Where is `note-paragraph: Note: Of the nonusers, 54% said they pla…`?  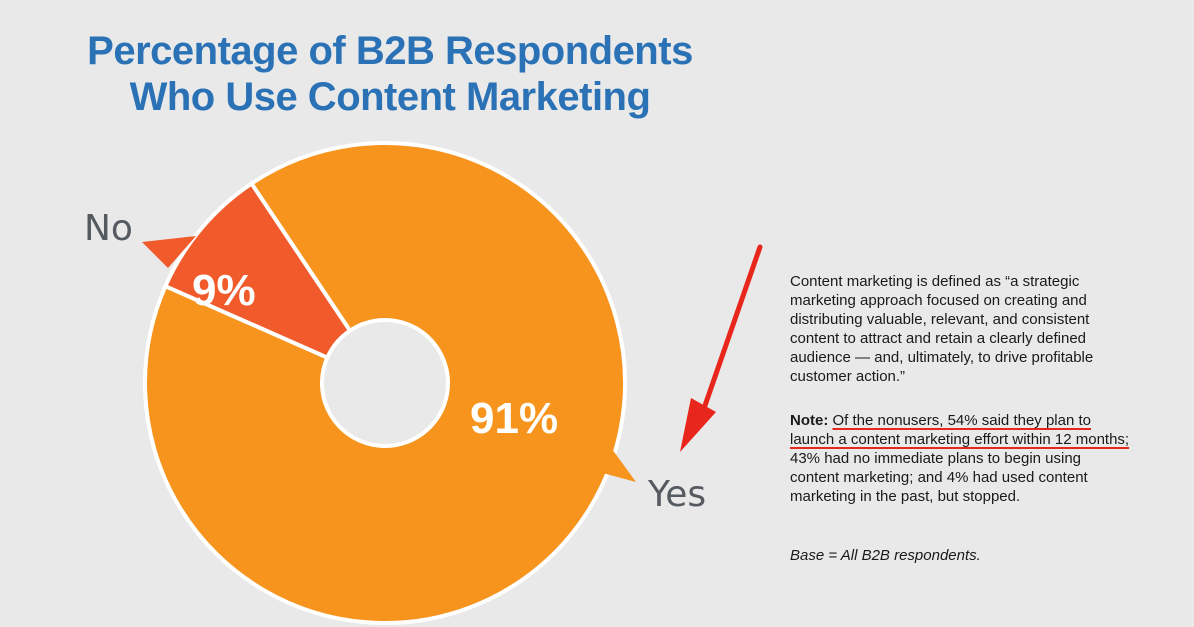
note-paragraph: Note: Of the nonusers, 54% said they pla… is located at coordinates (960, 458).